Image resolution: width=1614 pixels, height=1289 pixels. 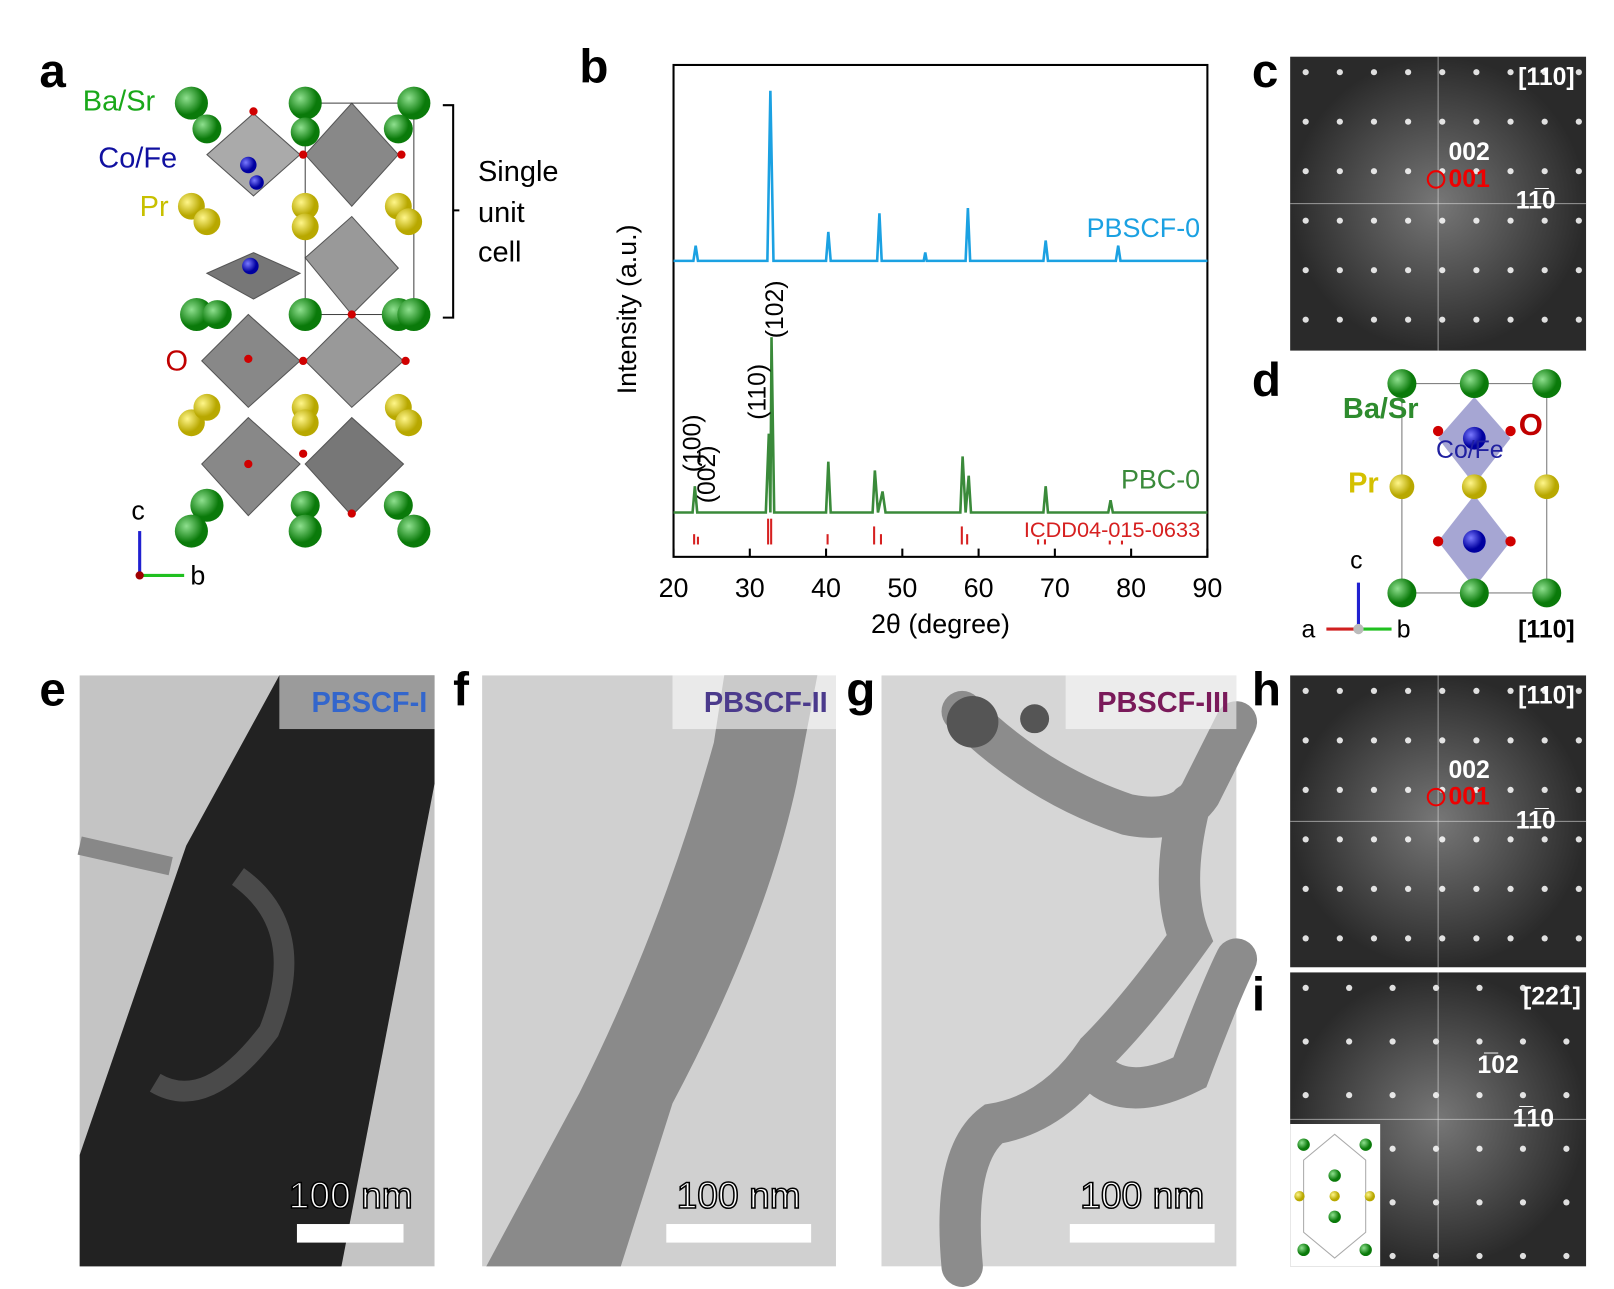 What do you see at coordinates (1258, 995) in the screenshot?
I see `panel-label: i` at bounding box center [1258, 995].